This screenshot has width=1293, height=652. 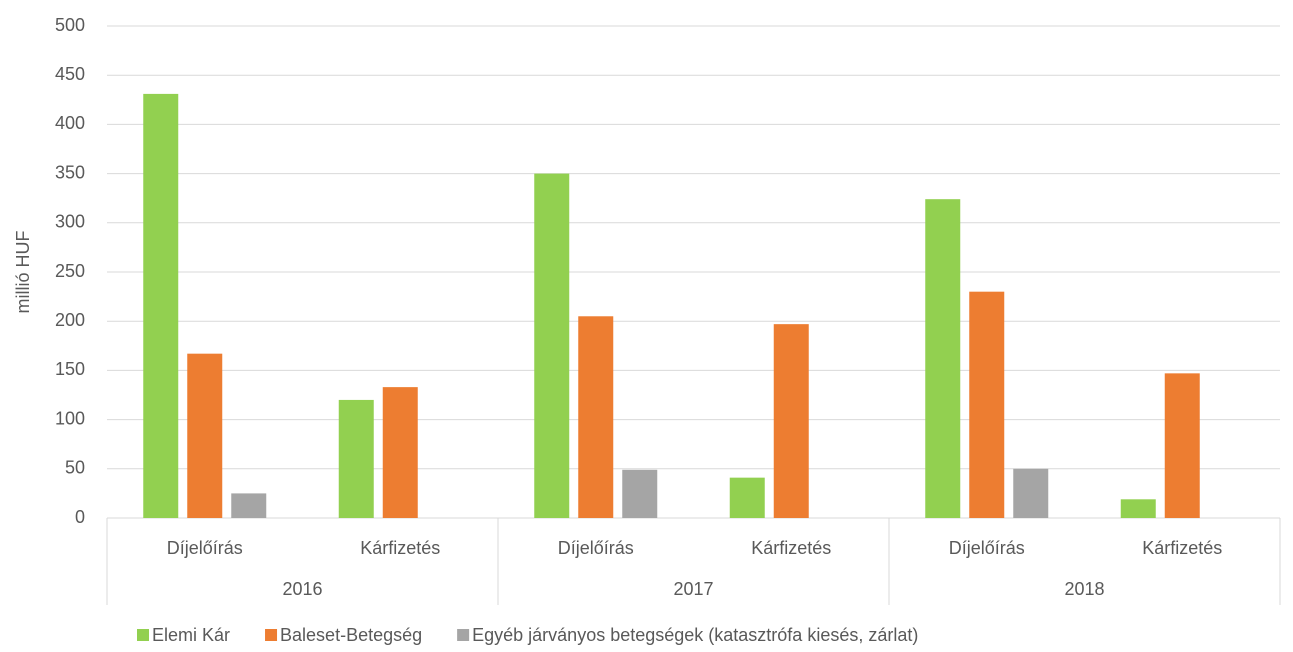 I want to click on y-tick-label: 200, so click(x=70, y=320).